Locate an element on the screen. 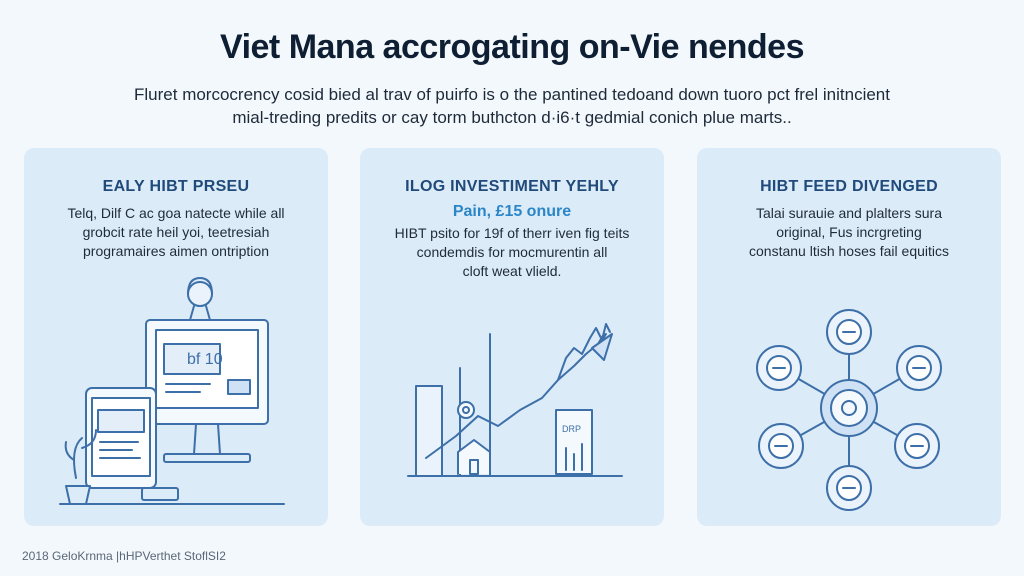  card-body-line: Telq, Dilf C ac goa natecte while all is located at coordinates (176, 213).